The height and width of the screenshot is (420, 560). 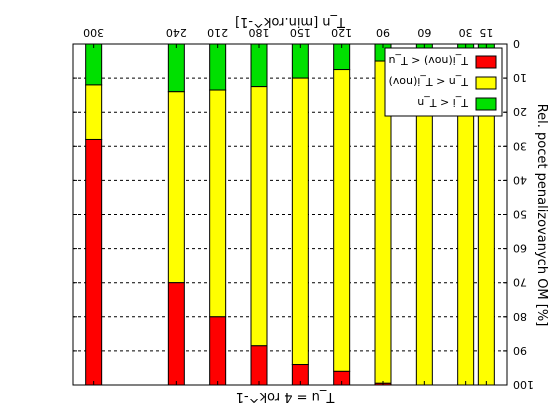 I want to click on y-tick-label: 20, so click(x=520, y=111).